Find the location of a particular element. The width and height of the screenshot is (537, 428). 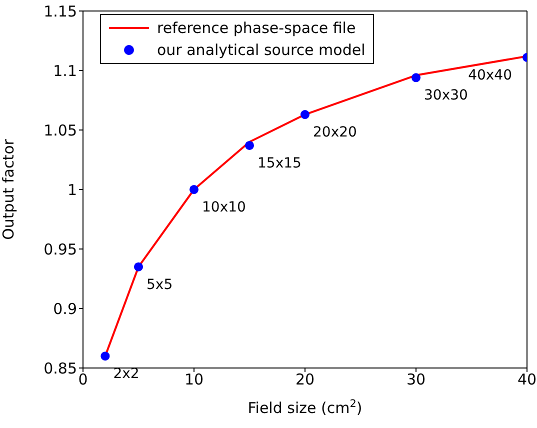

annotation: 30x30 is located at coordinates (446, 96).